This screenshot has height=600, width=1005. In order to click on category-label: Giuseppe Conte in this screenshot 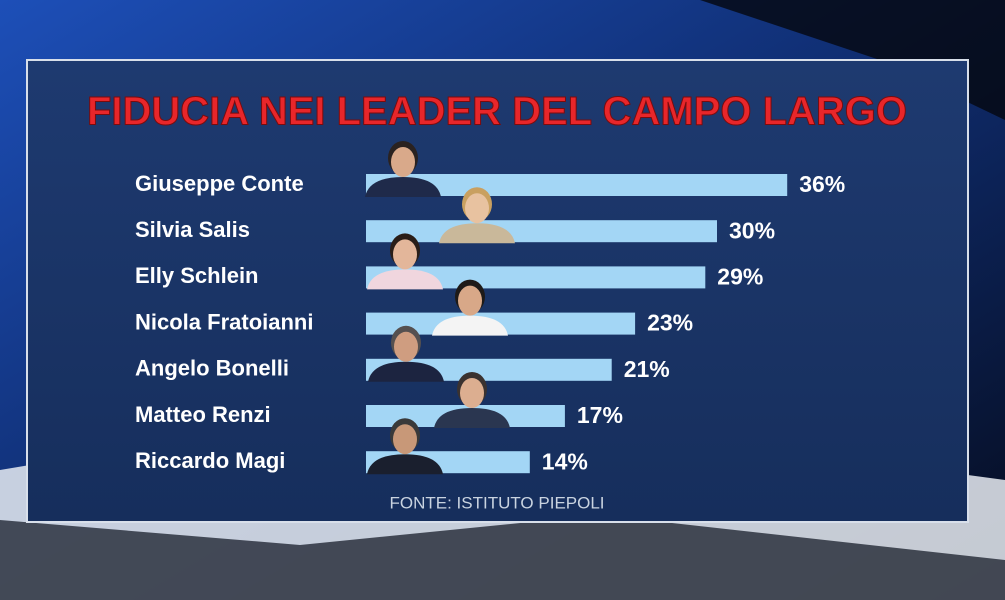, I will do `click(219, 183)`.